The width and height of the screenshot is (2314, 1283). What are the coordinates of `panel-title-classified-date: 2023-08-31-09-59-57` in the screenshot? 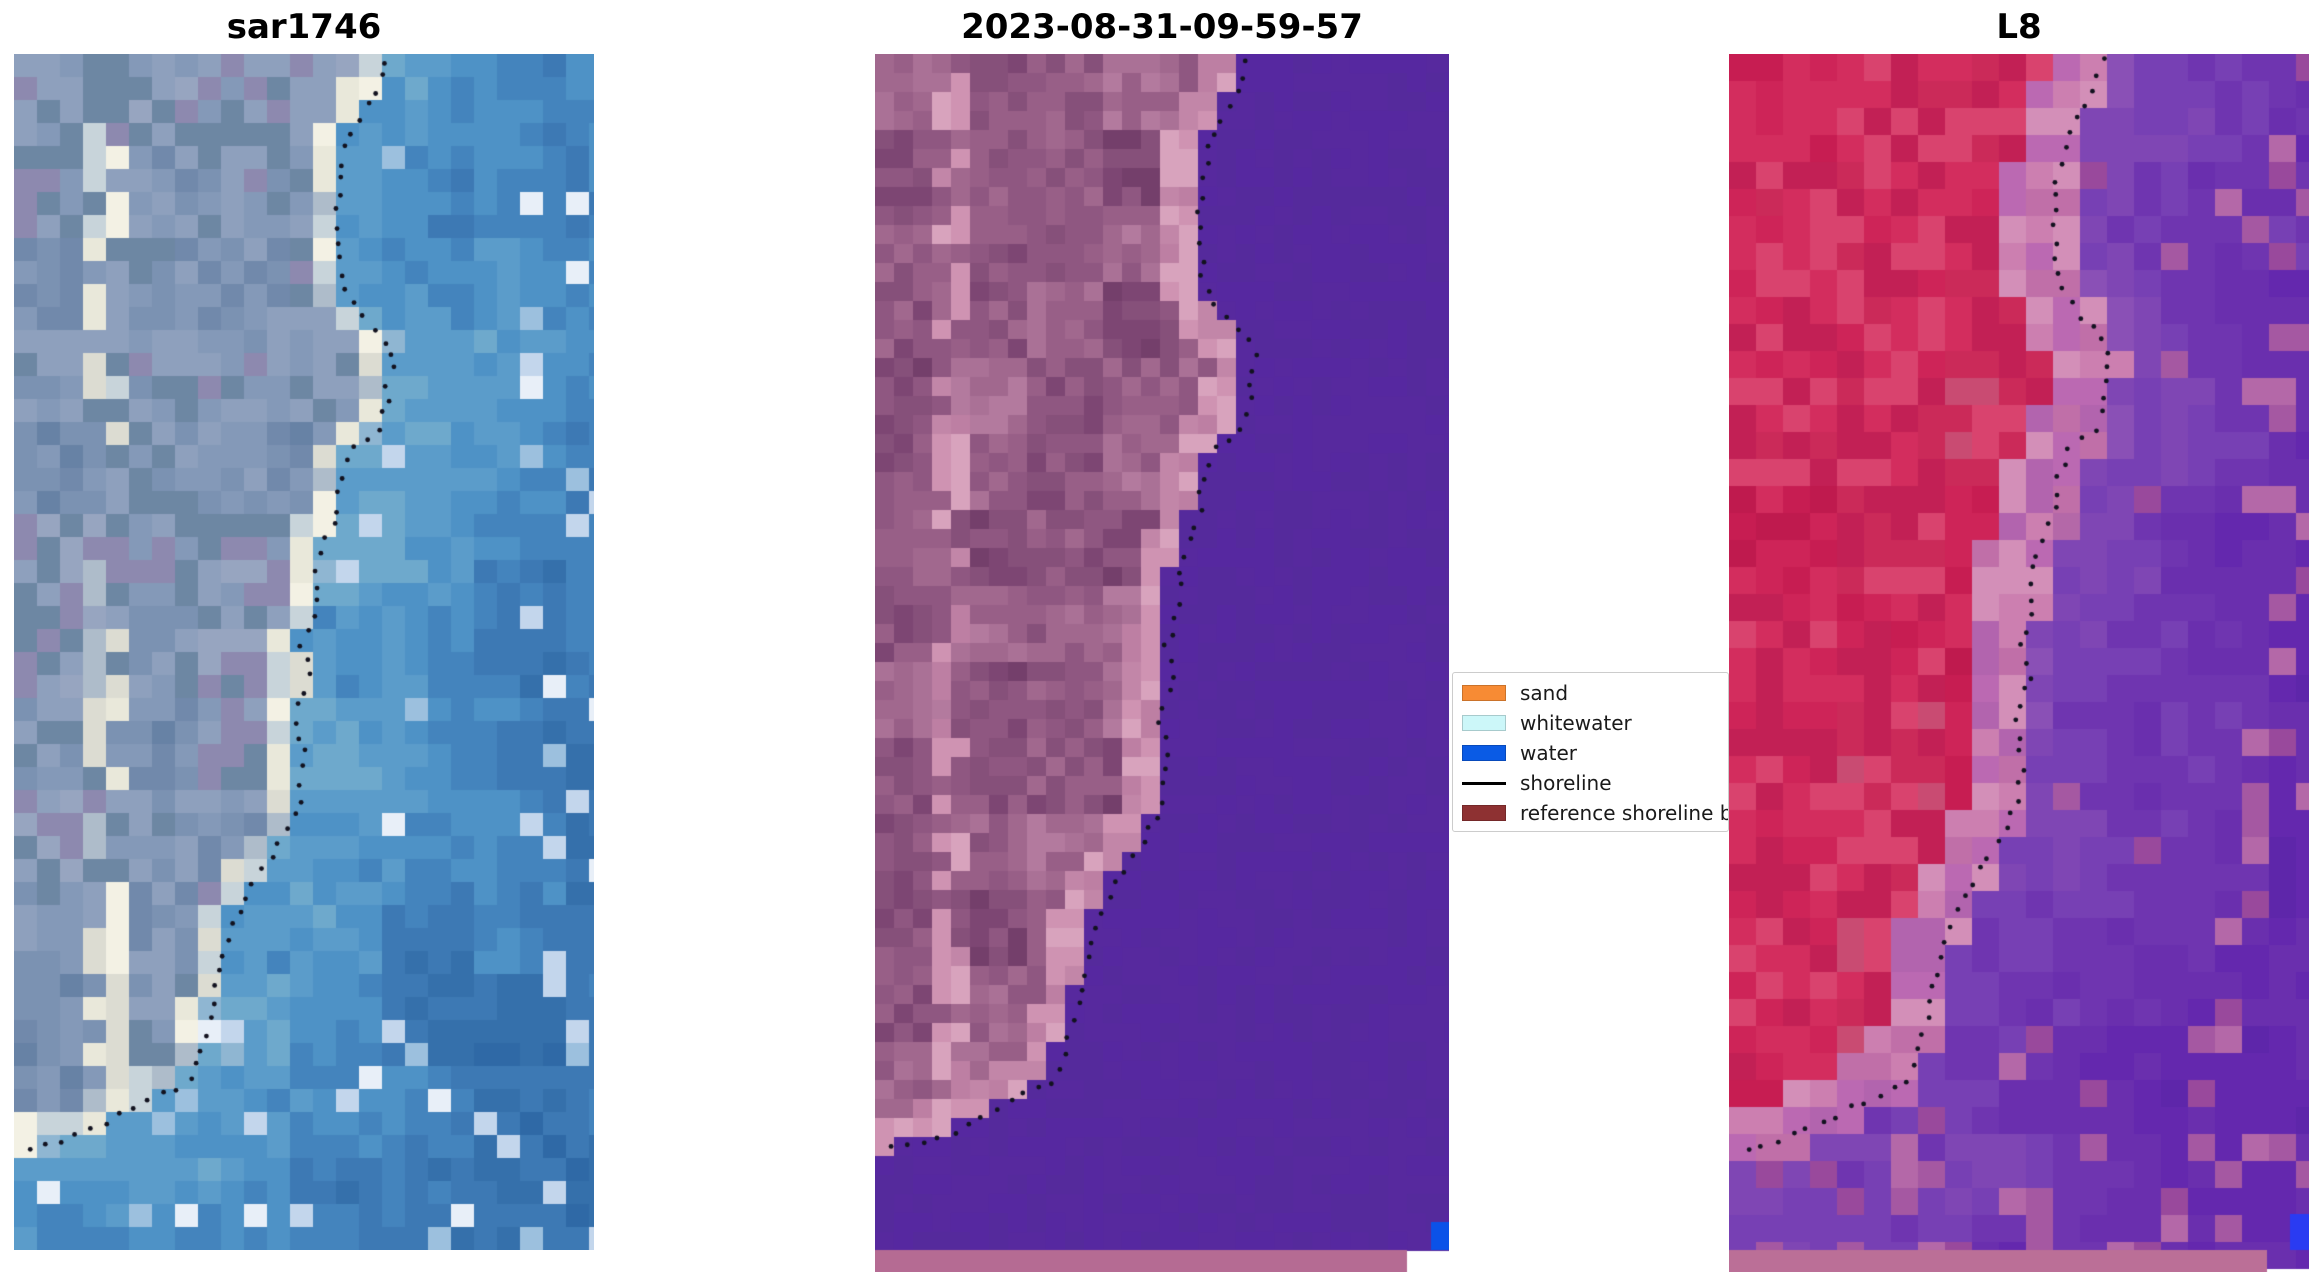 It's located at (1162, 27).